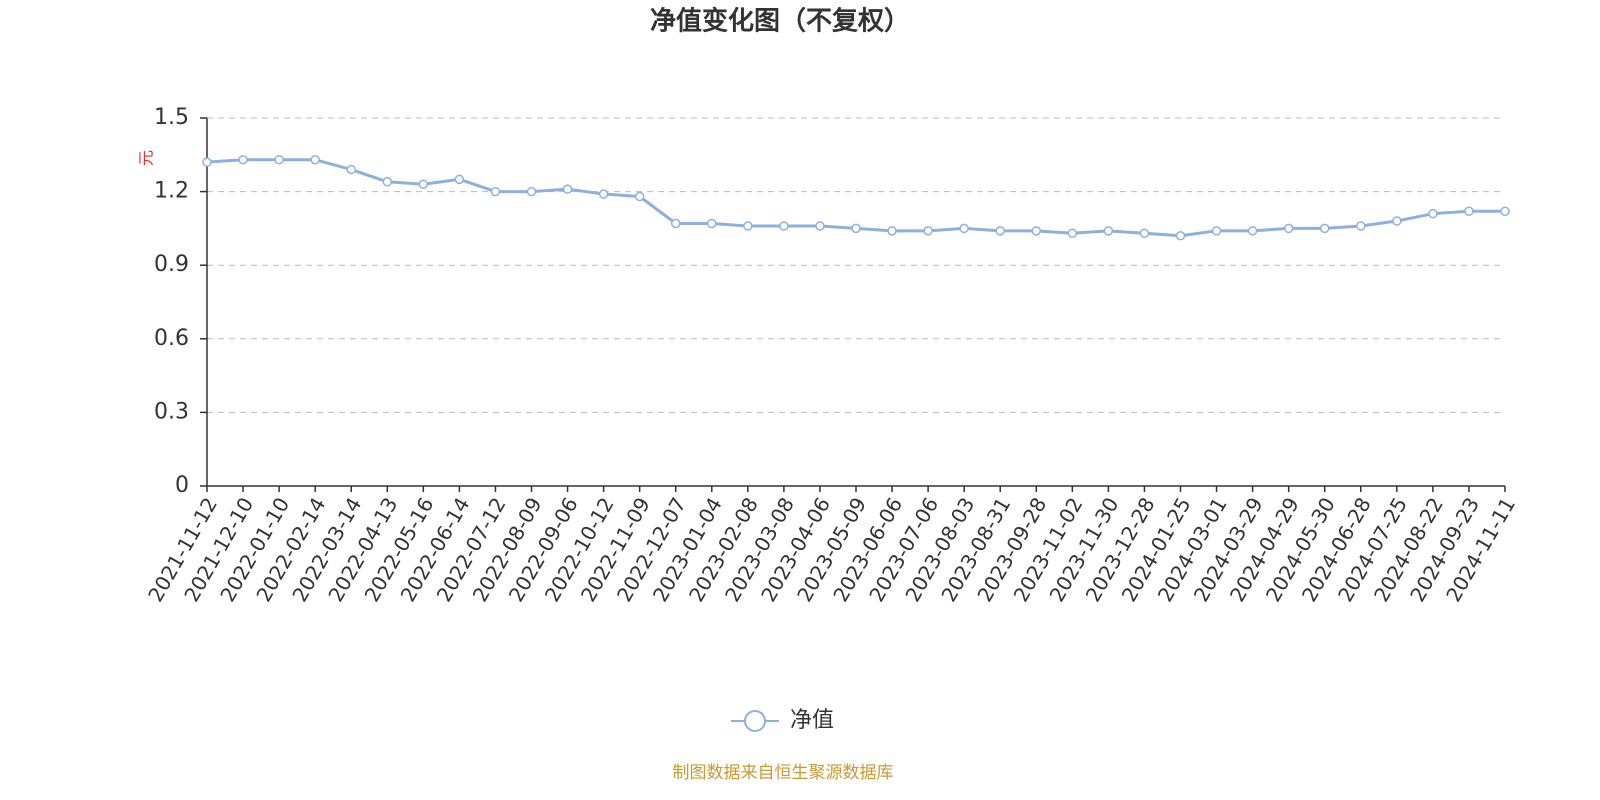 Image resolution: width=1600 pixels, height=800 pixels. I want to click on legend-label: 净值, so click(812, 720).